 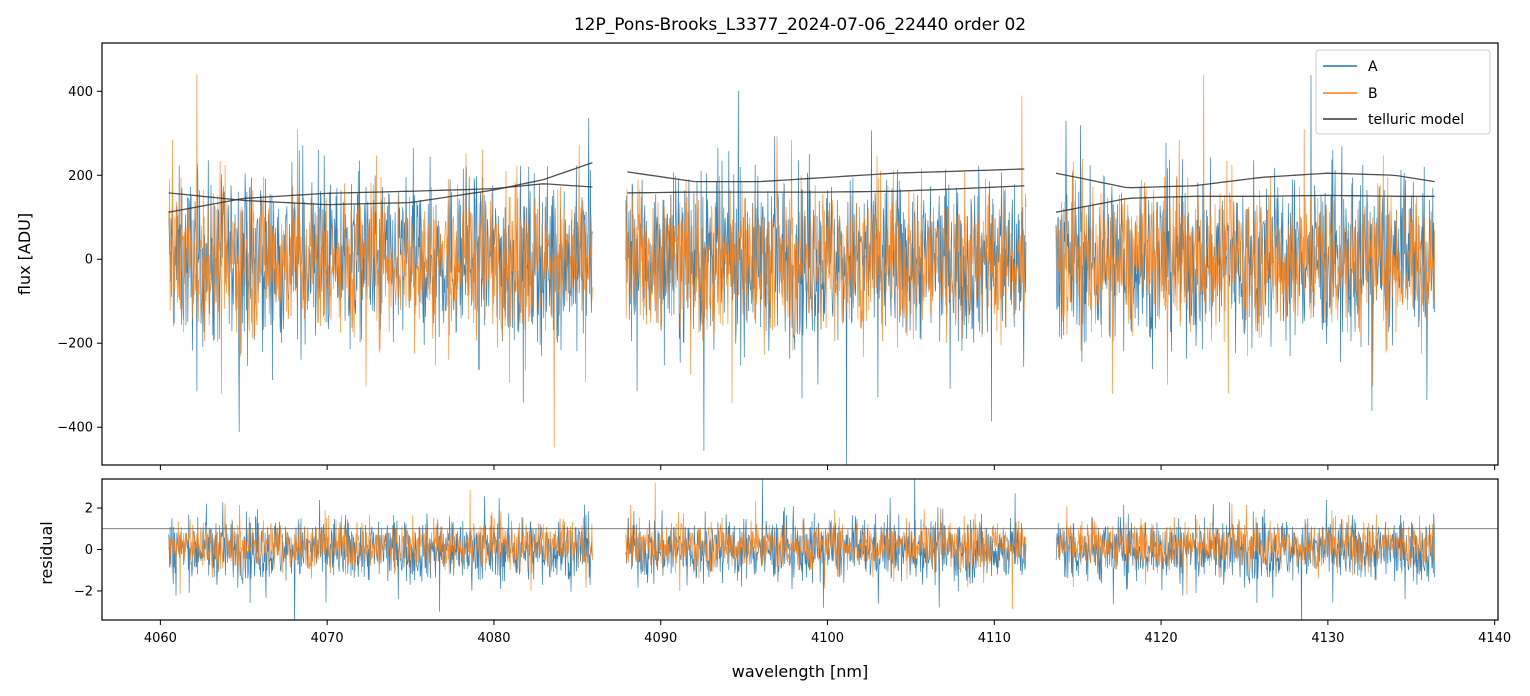 I want to click on flux-y-axis-label: flux [ADU], so click(x=24, y=254).